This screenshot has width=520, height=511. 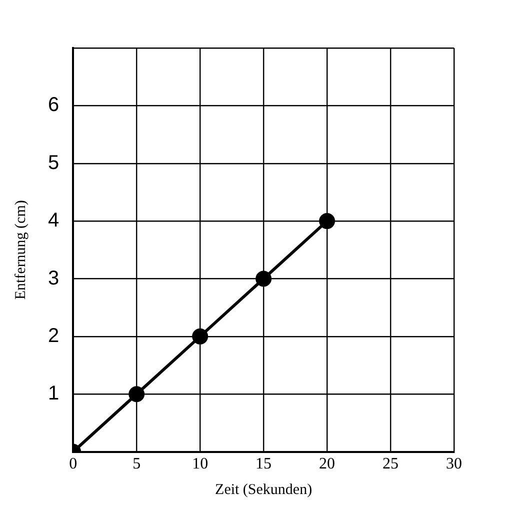 What do you see at coordinates (200, 464) in the screenshot?
I see `x-tick-label: 10` at bounding box center [200, 464].